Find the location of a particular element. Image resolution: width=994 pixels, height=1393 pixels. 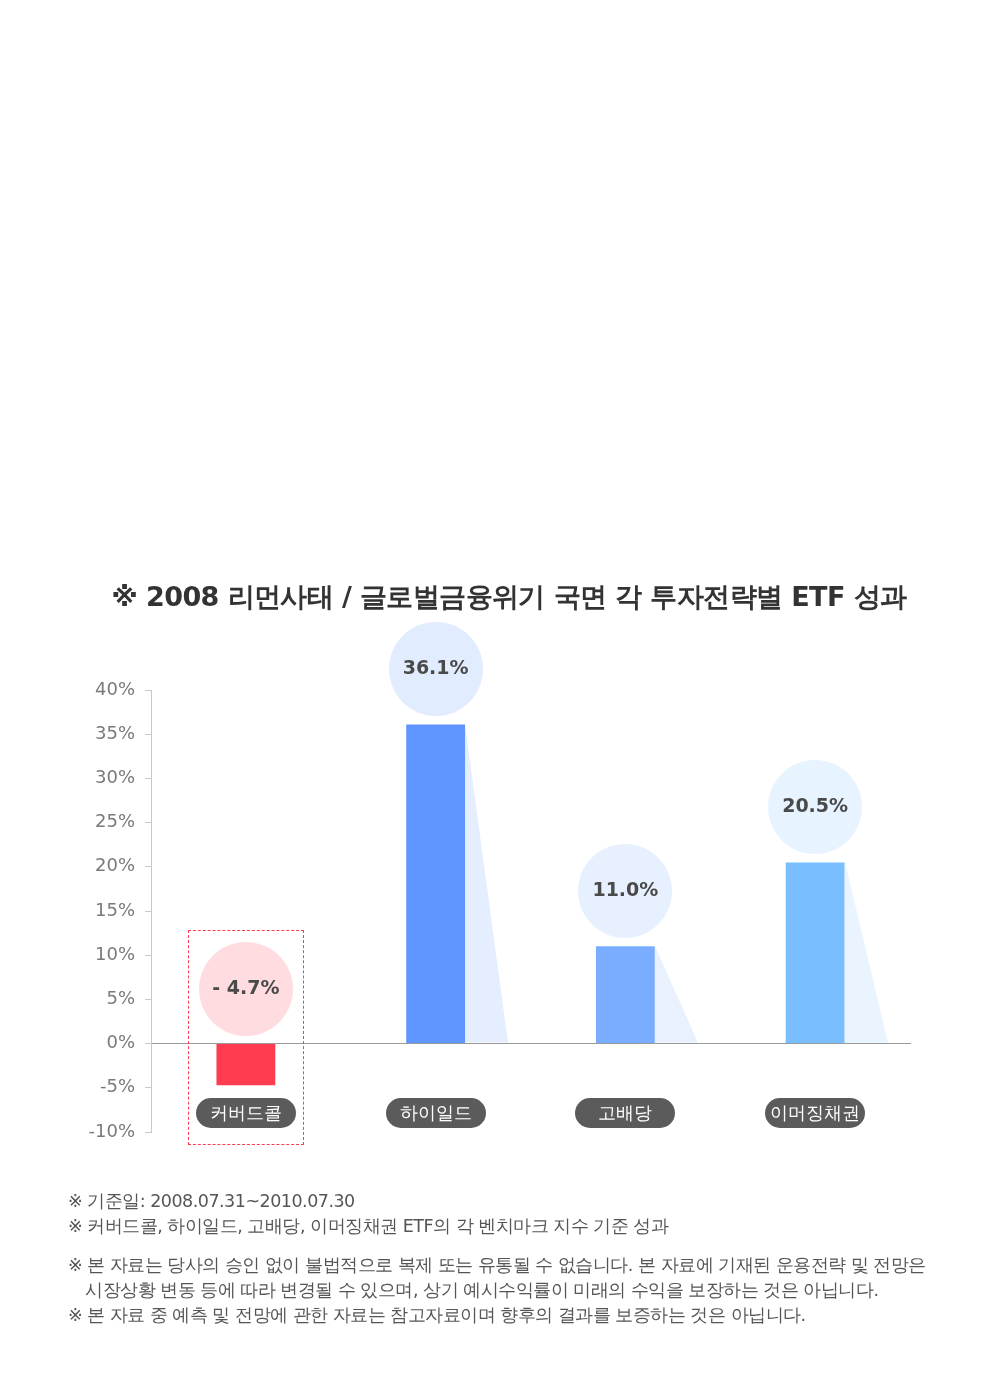

text: ※ 본 자료는 당사의 승인 없이 불법적으로 복제 또는 유통될 수 없습니다. 본 자료에 기재된 운용전략 및 전망은 시장상황 변동 등에 따라 변경될 수 있으며, 상기 예시수익률이 미래의 수익을 보장하는 것은 아닙니다. is located at coordinates (497, 1278).